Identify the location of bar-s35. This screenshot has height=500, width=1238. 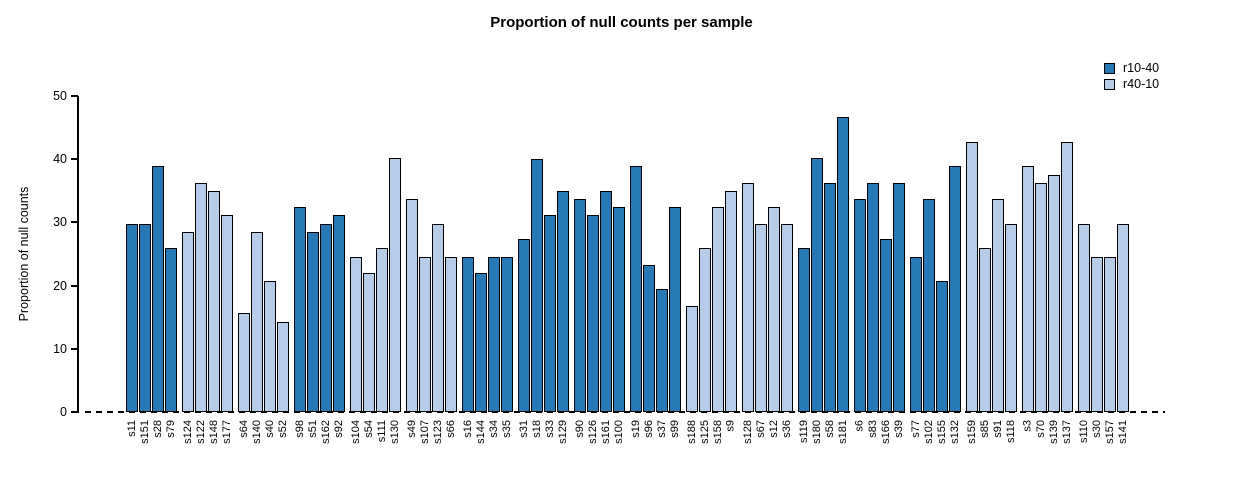
(507, 334).